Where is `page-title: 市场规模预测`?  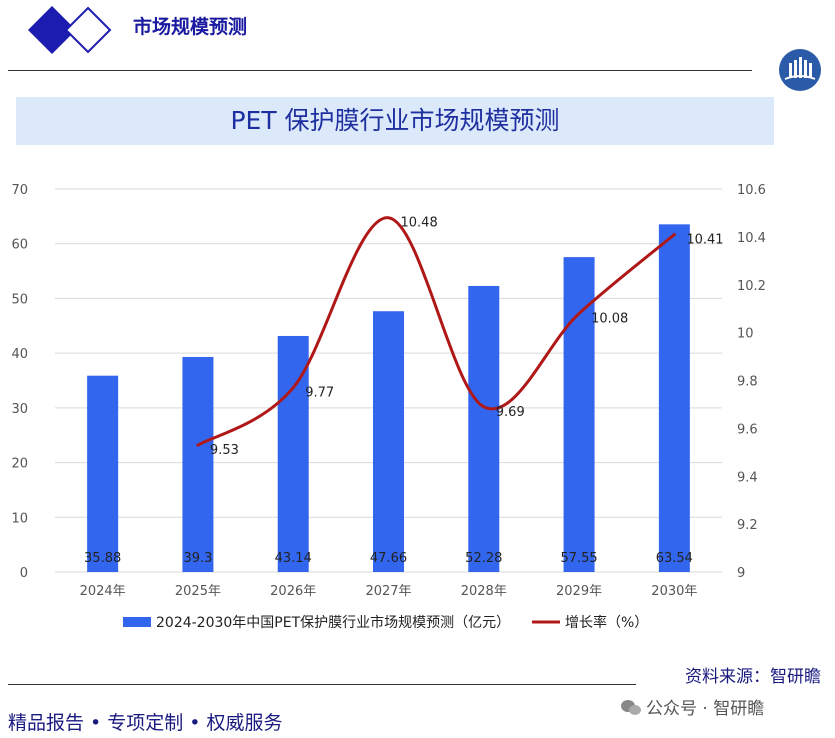 page-title: 市场规模预测 is located at coordinates (190, 27).